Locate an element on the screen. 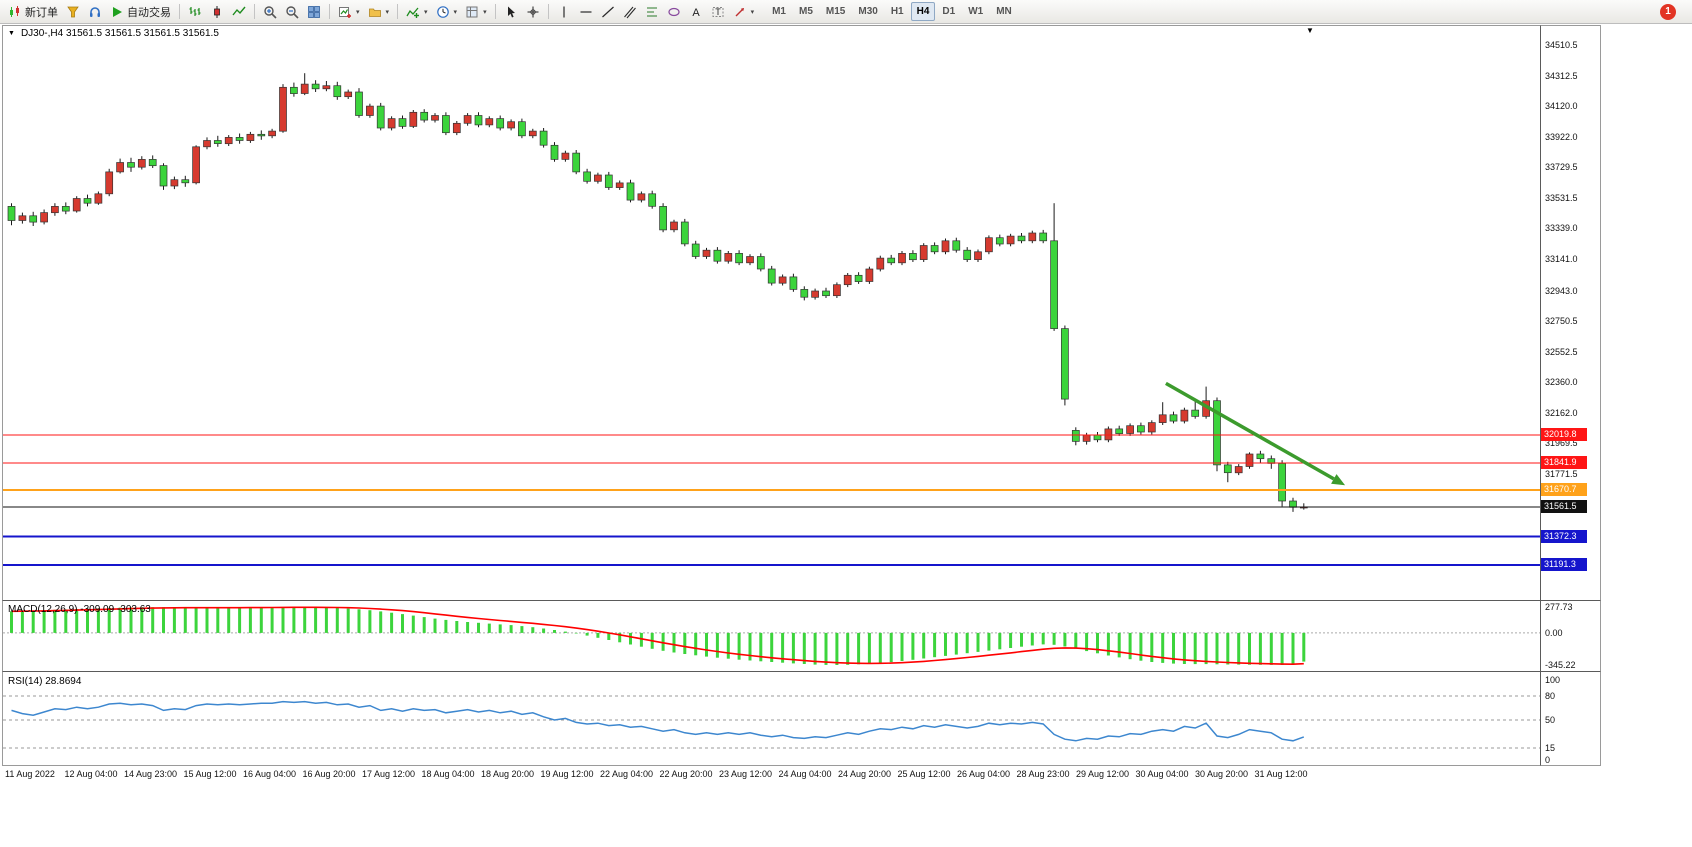 The width and height of the screenshot is (1692, 847). arrows-button: ▾ is located at coordinates (744, 12).